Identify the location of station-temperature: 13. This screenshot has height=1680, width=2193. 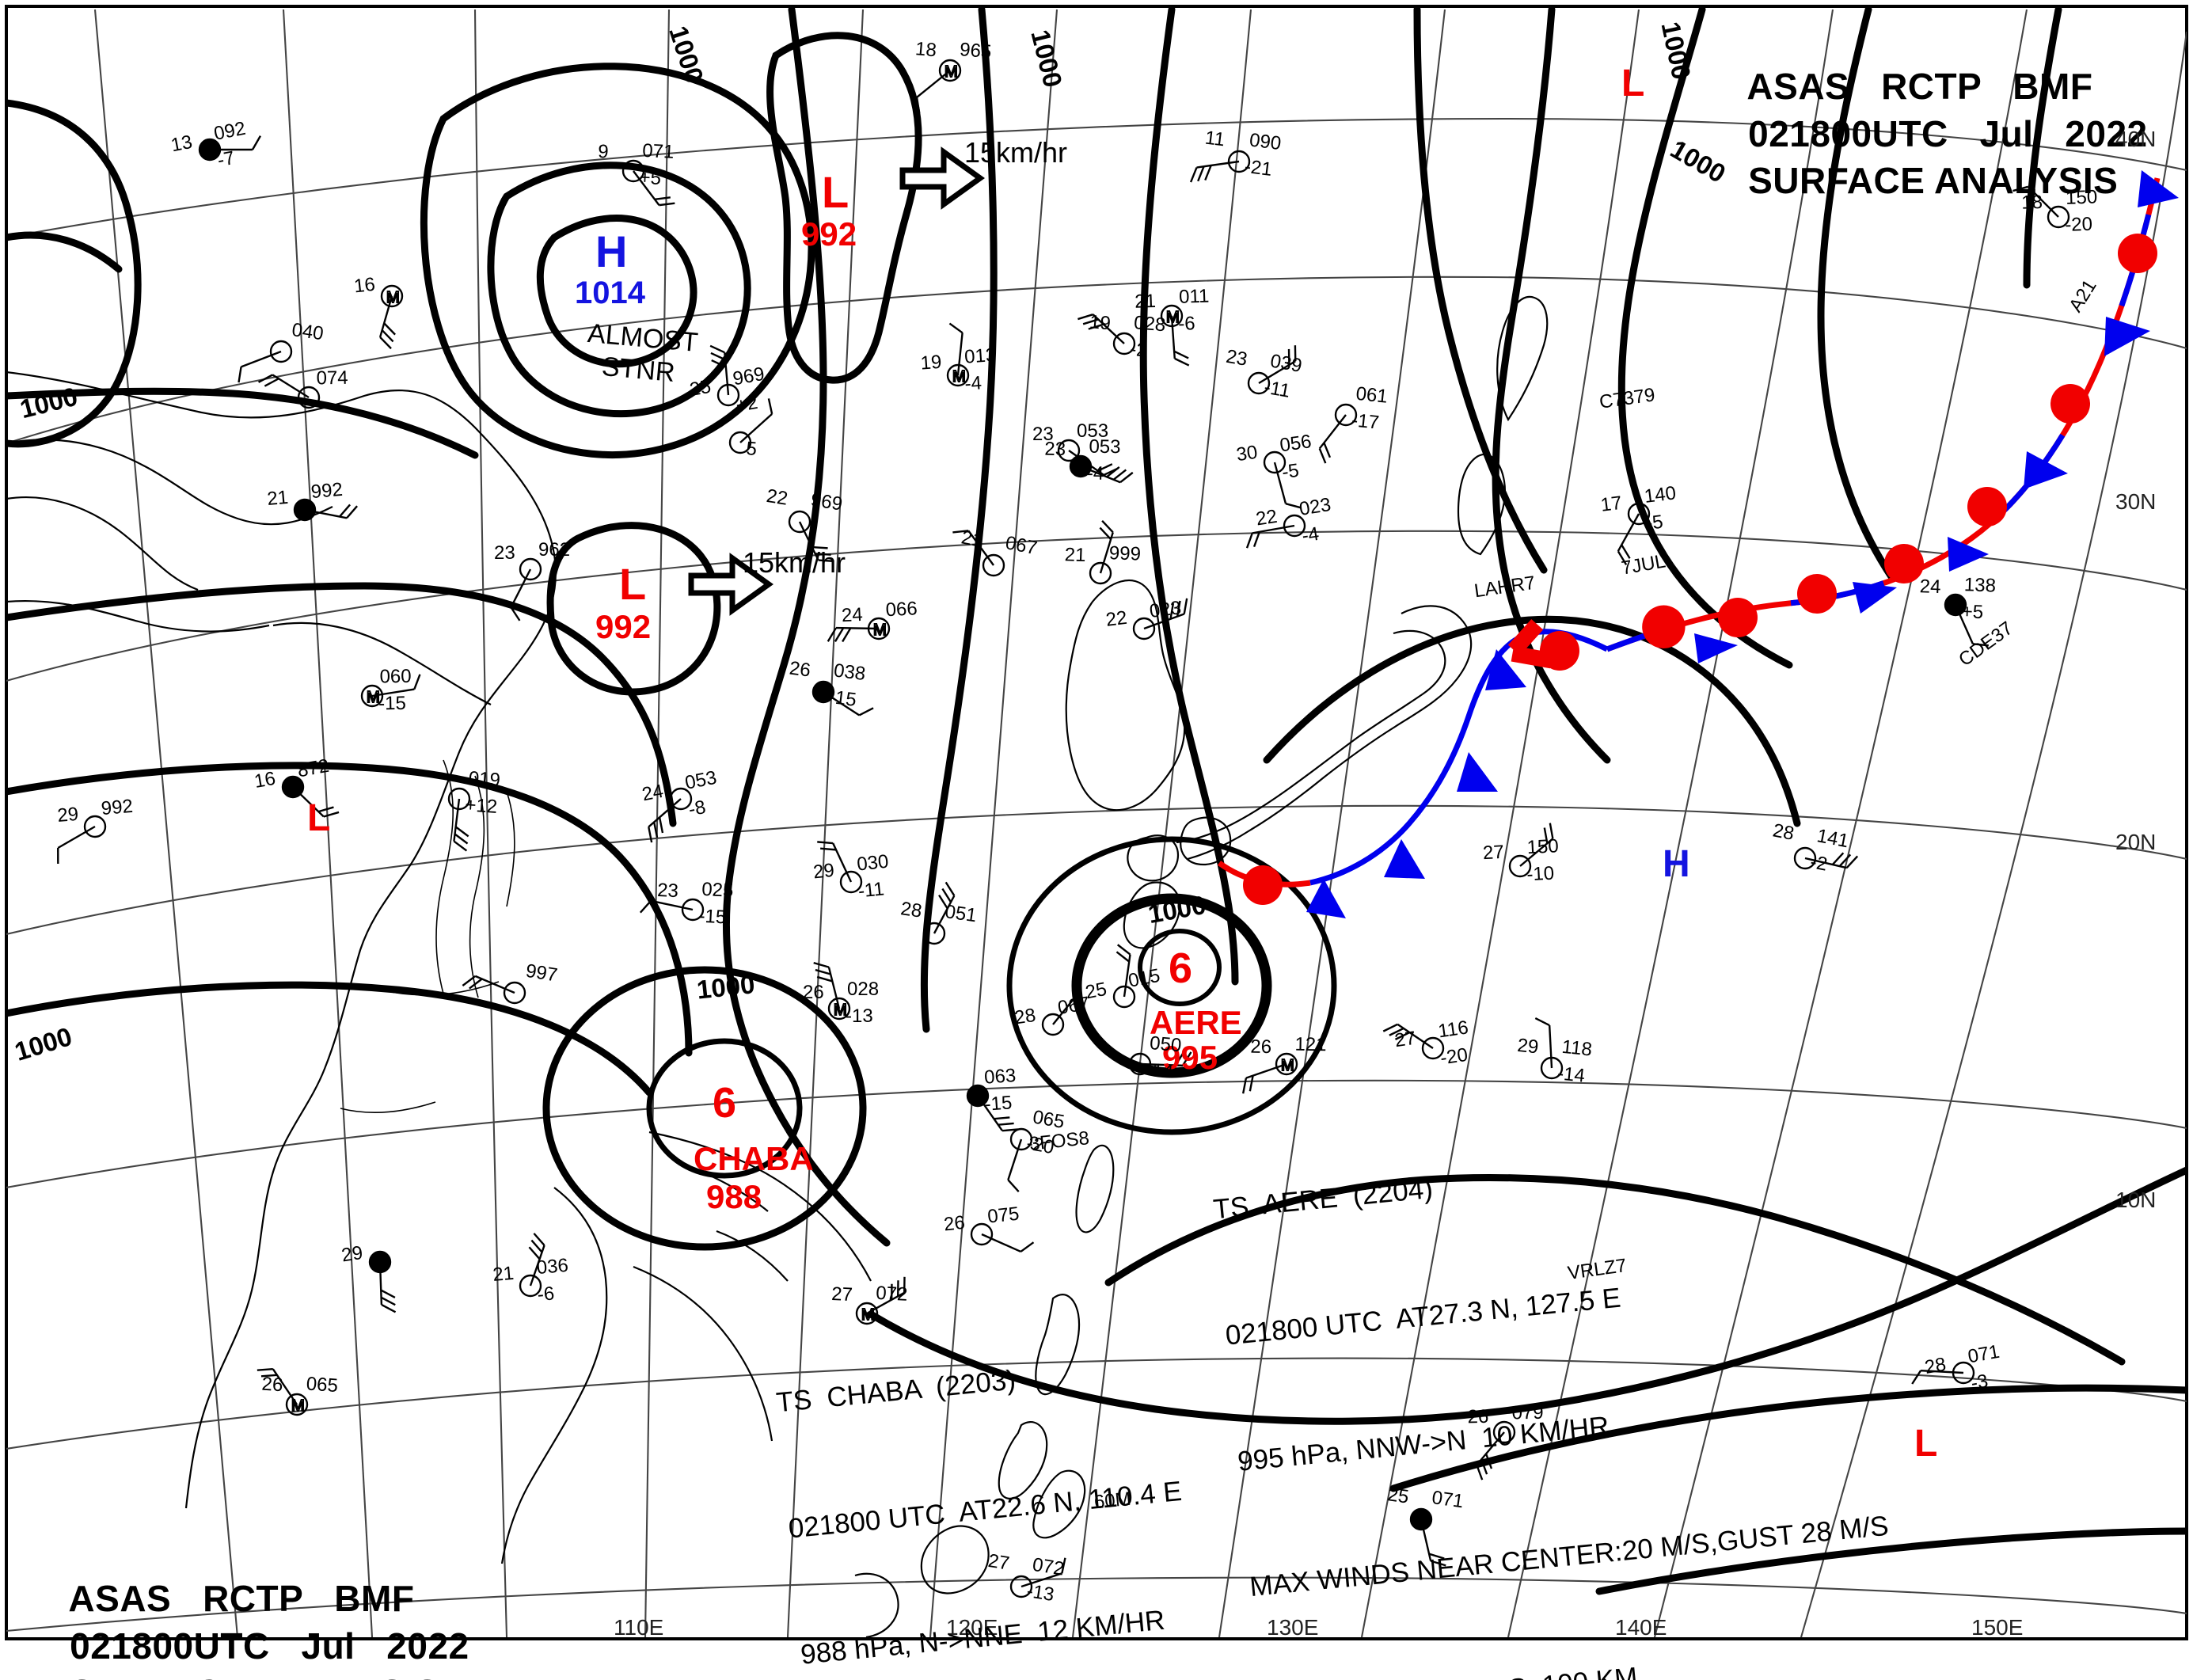
(182, 144).